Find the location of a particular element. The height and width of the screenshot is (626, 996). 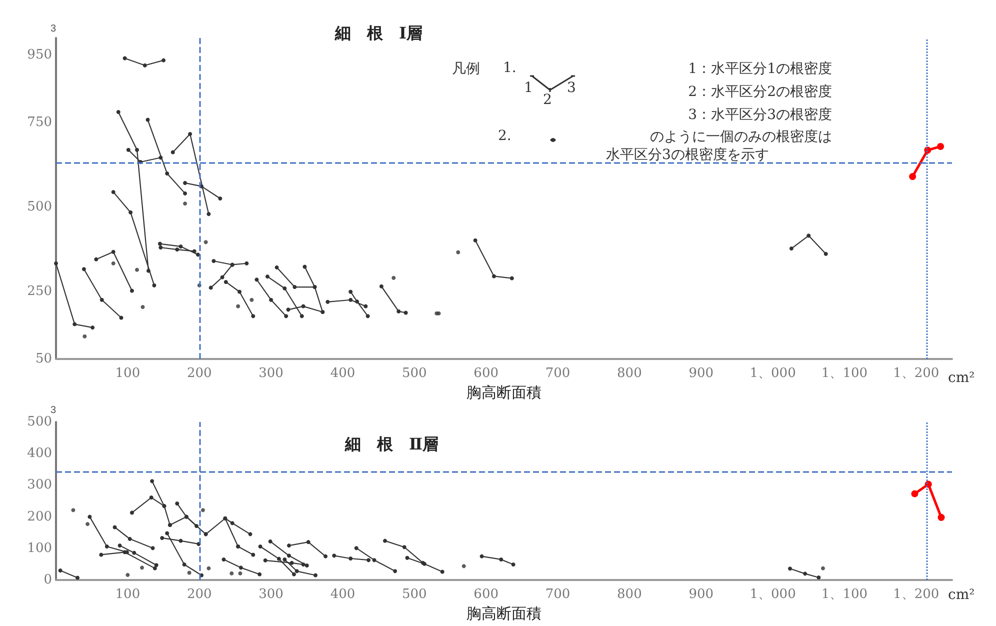

annotation: 2. is located at coordinates (505, 136).